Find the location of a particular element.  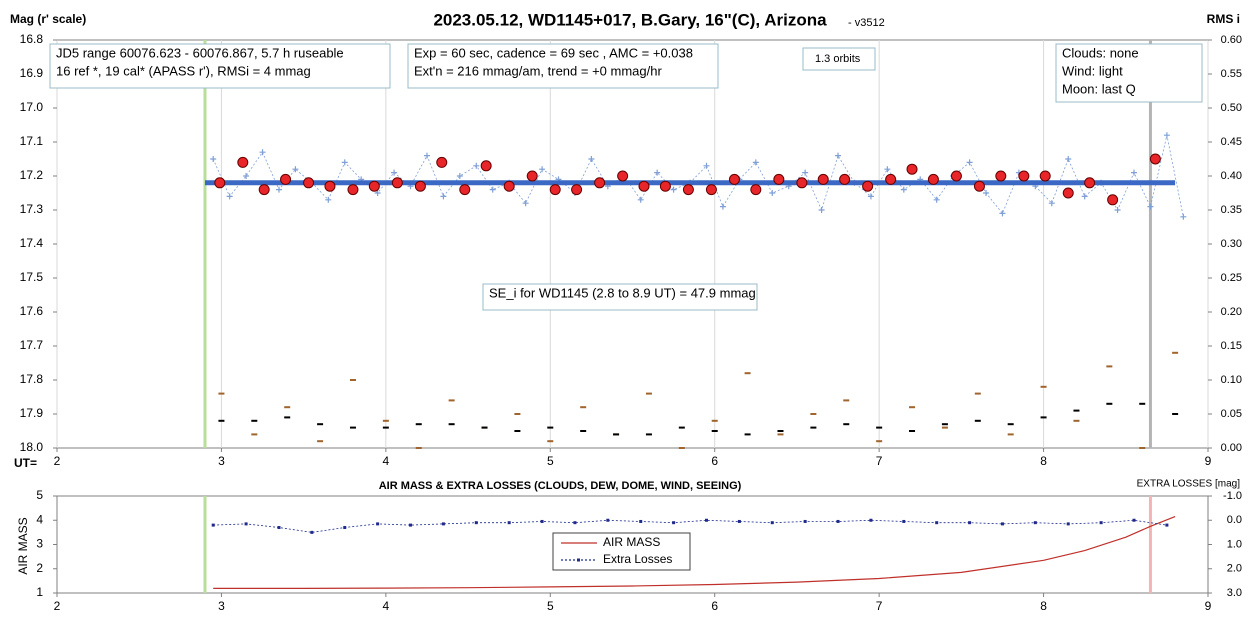

y2-tick-label: 0.00 is located at coordinates (1231, 448).